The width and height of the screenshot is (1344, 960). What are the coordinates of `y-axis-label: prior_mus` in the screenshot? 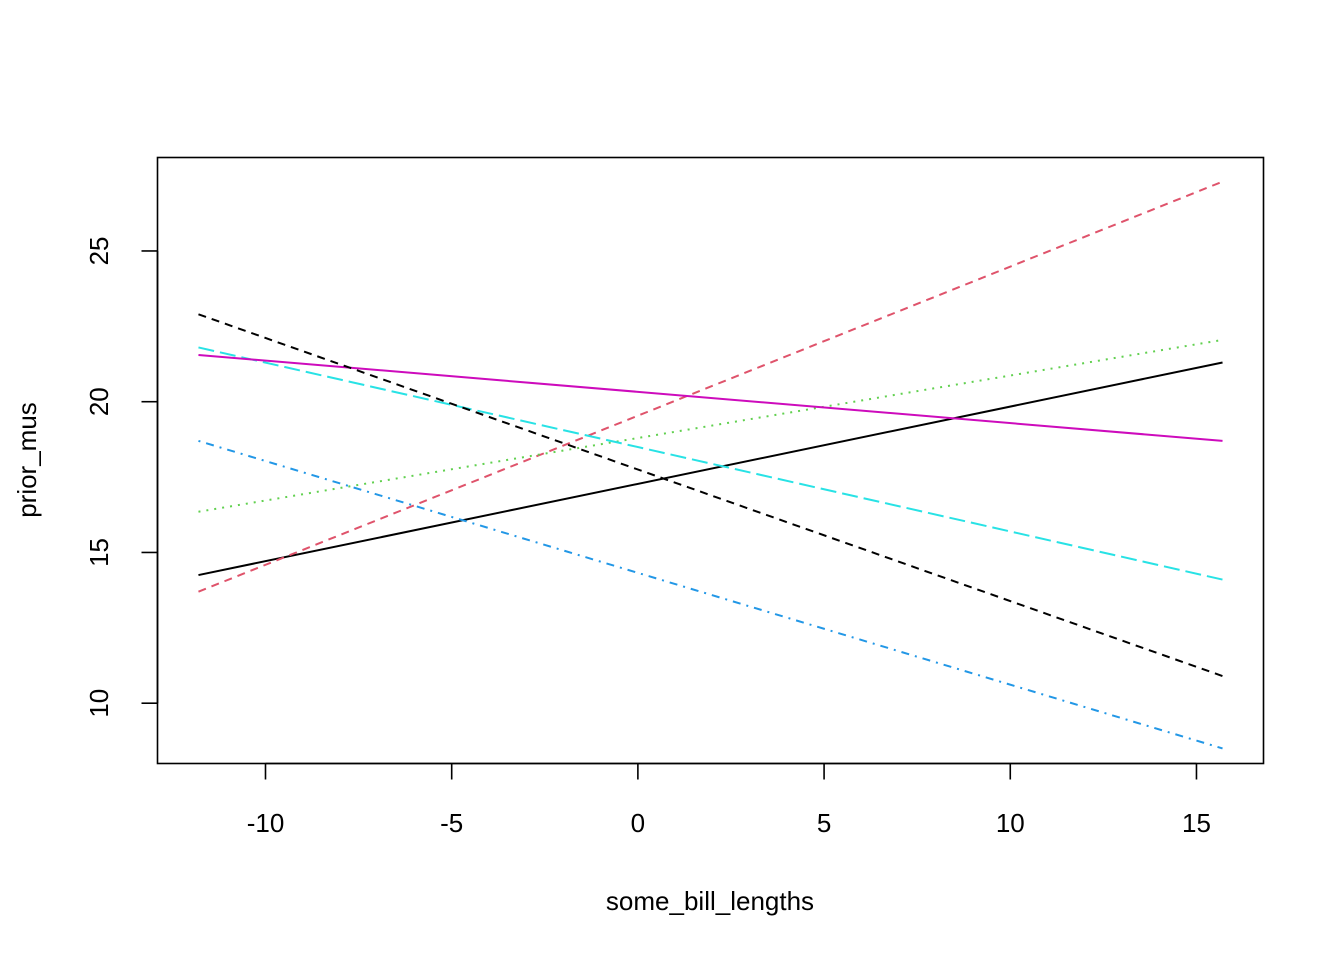 It's located at (27, 460).